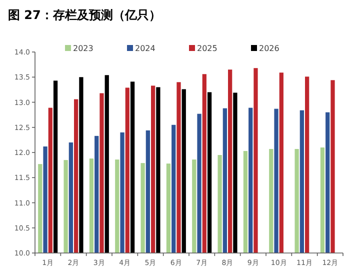 This screenshot has width=361, height=275. Describe the element at coordinates (207, 48) in the screenshot. I see `legend-label: 2025` at that location.